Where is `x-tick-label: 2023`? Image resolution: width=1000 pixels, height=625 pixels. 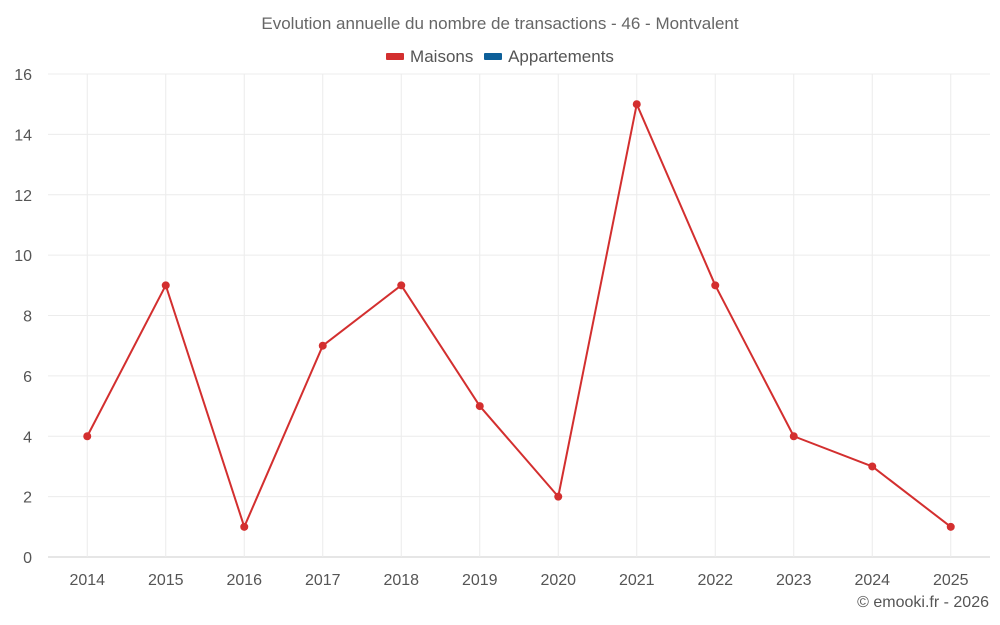
x-tick-label: 2023 is located at coordinates (794, 580).